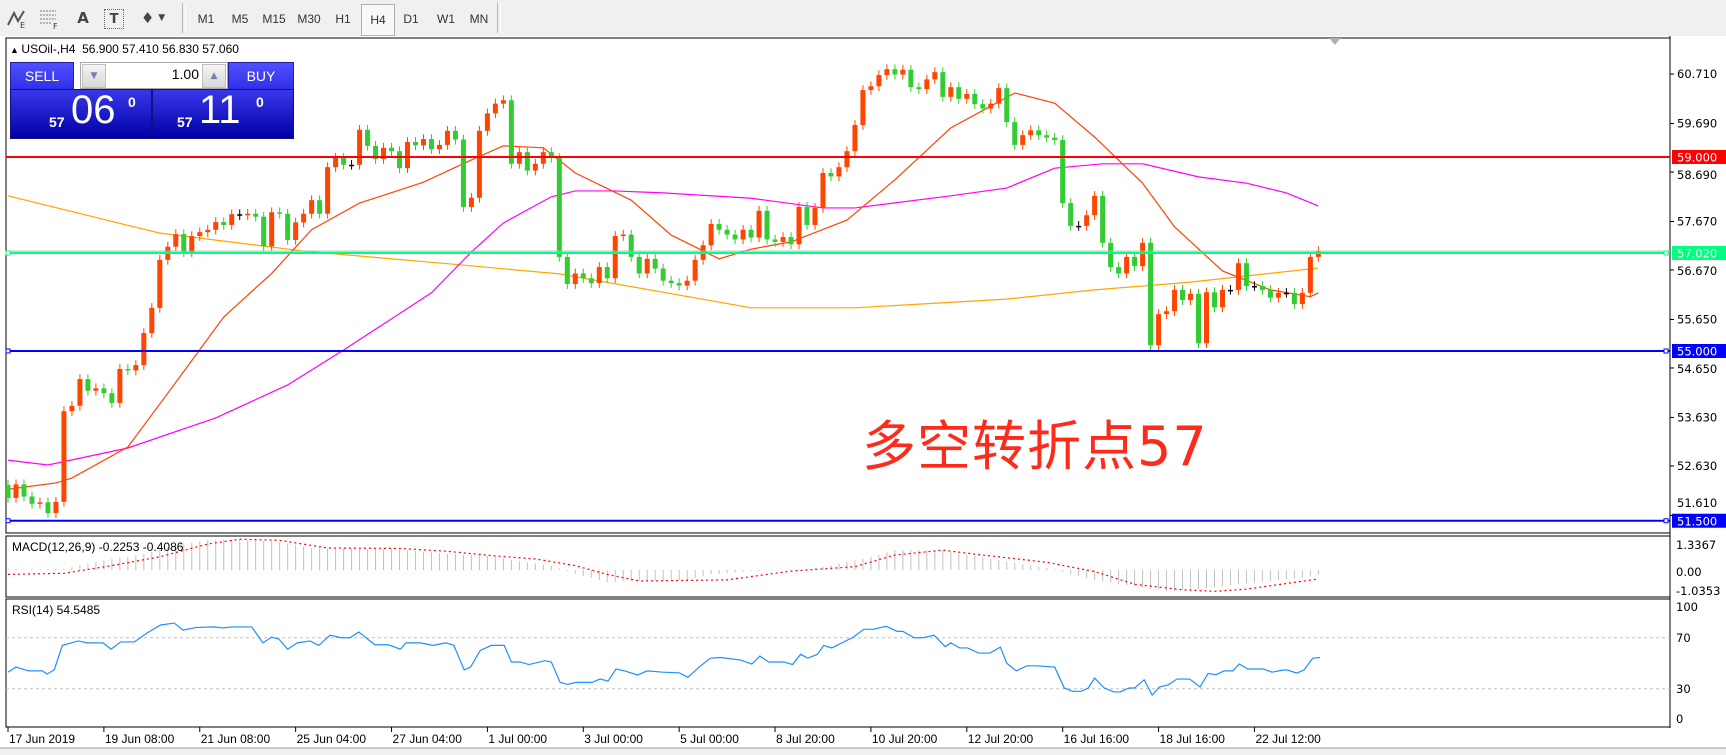  What do you see at coordinates (49, 18) in the screenshot?
I see `fibonacci-icon: F` at bounding box center [49, 18].